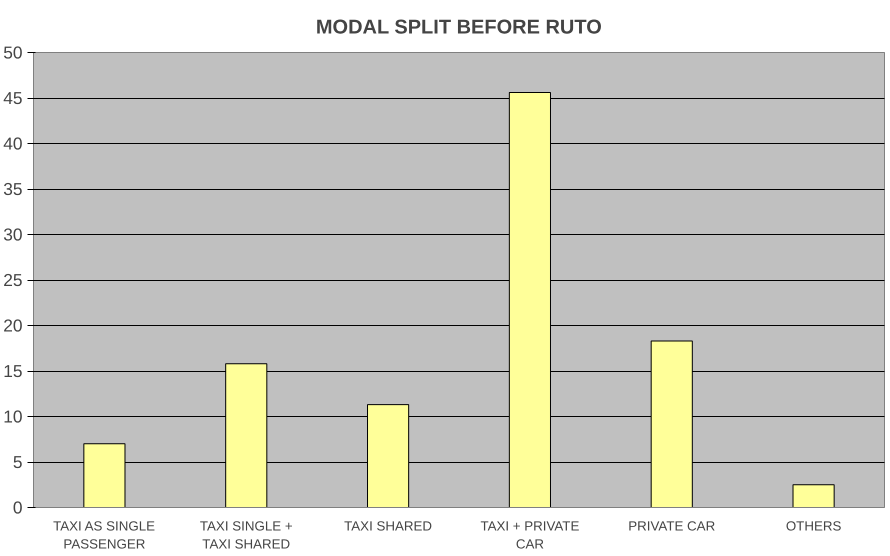 The height and width of the screenshot is (556, 890). I want to click on y-tick-label: 15, so click(13, 371).